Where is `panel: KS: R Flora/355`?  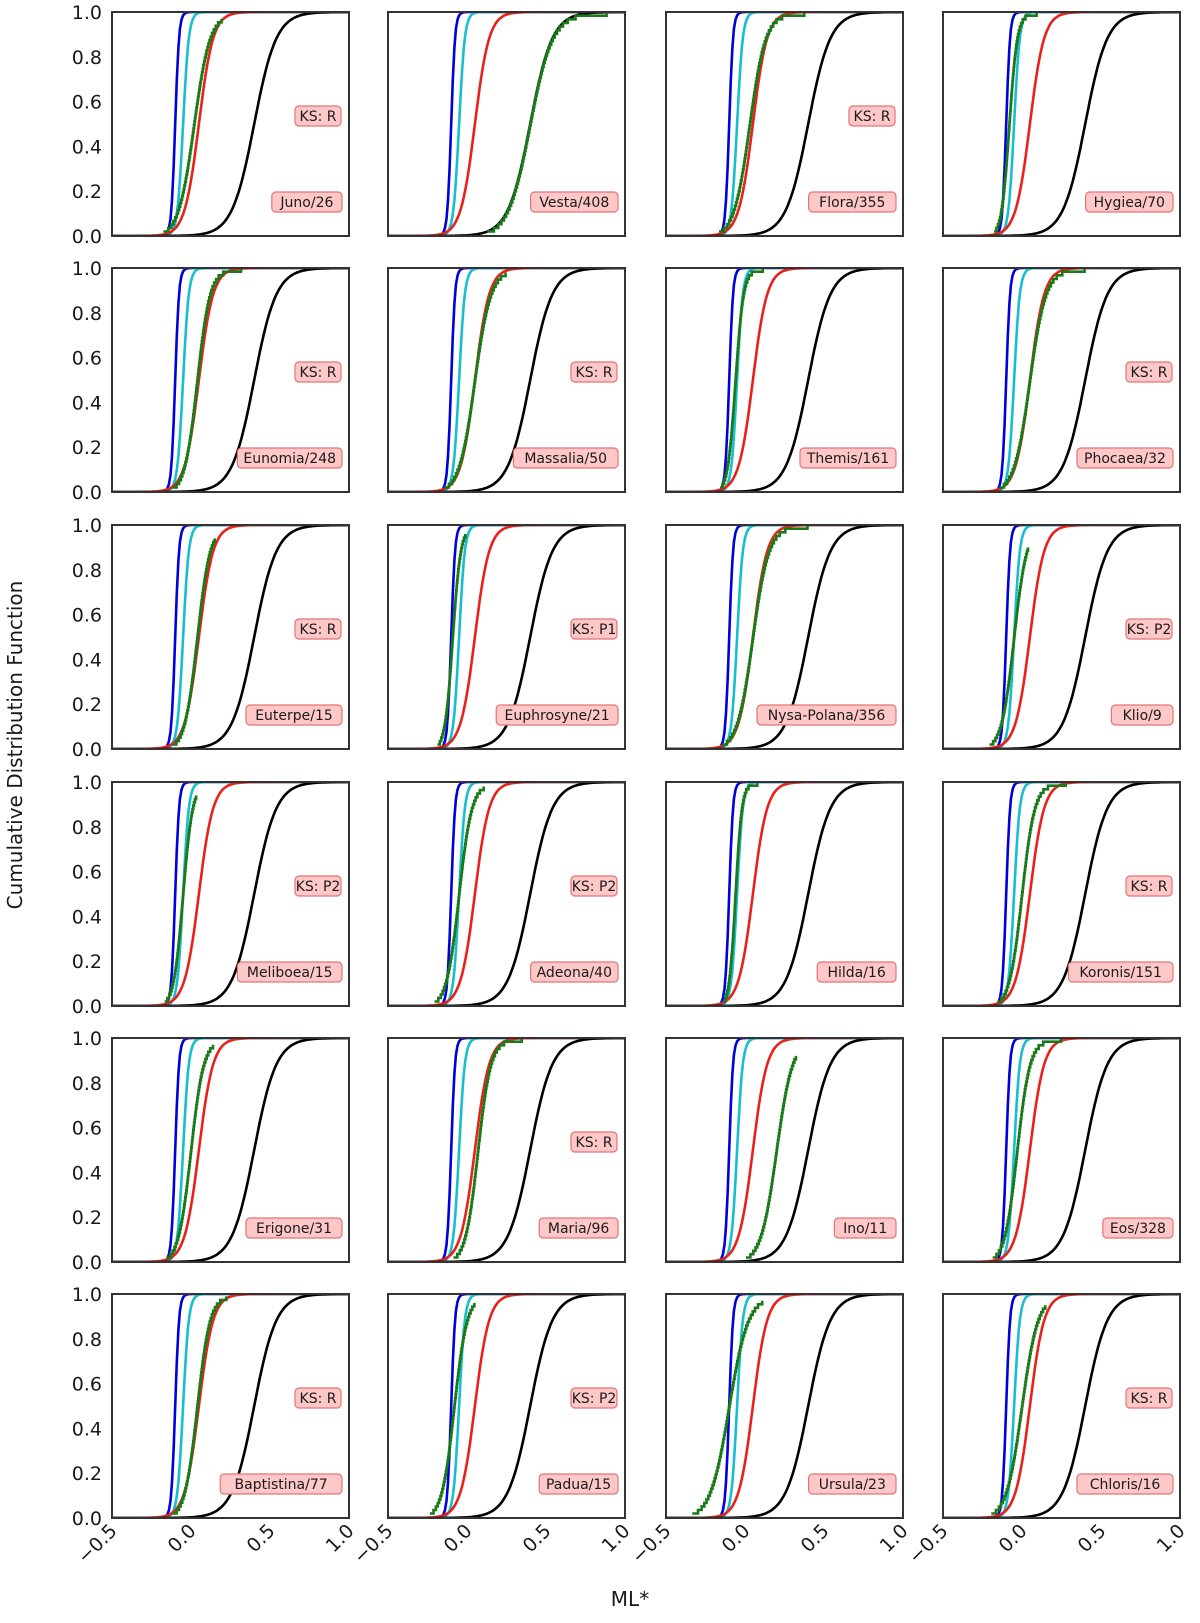 panel: KS: R Flora/355 is located at coordinates (784, 124).